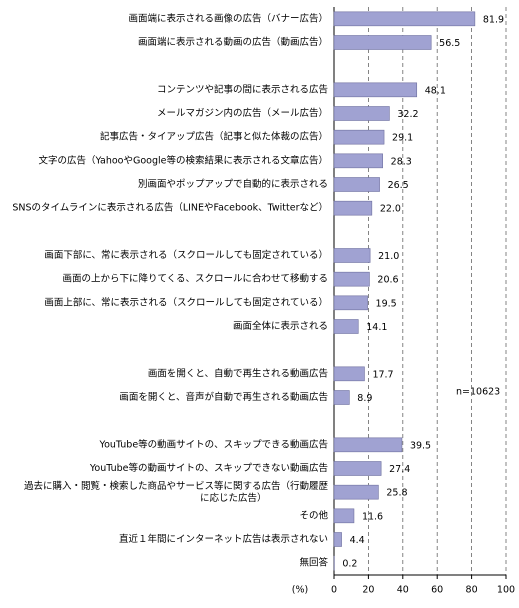 The height and width of the screenshot is (608, 519). Describe the element at coordinates (420, 445) in the screenshot. I see `data-label: 39.5` at that location.